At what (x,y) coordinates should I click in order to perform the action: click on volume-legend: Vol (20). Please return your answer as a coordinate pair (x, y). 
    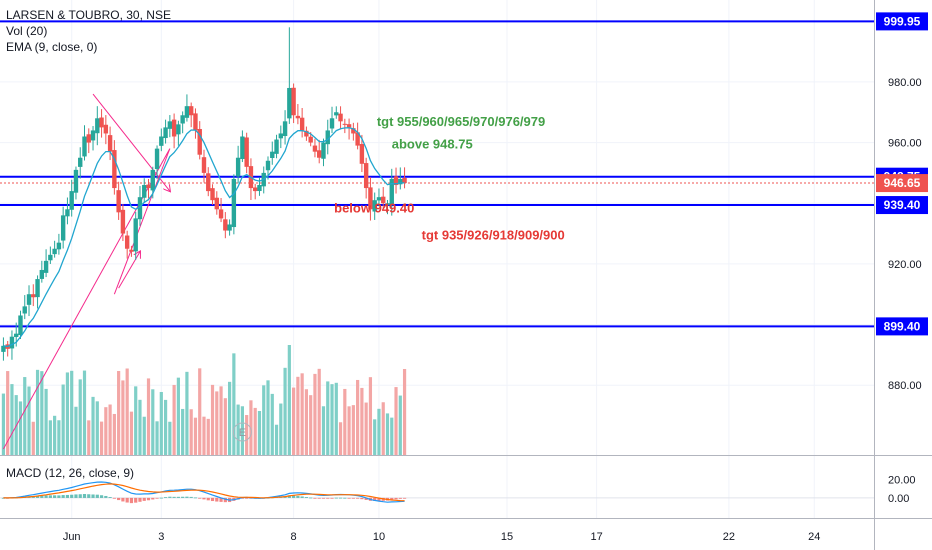
    Looking at the image, I should click on (27, 31).